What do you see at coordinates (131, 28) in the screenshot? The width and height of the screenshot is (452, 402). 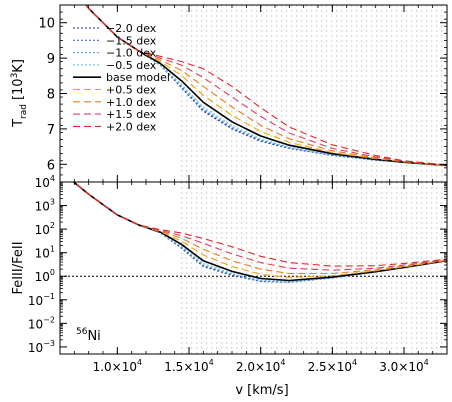 I see `legend-label: −2.0 dex` at bounding box center [131, 28].